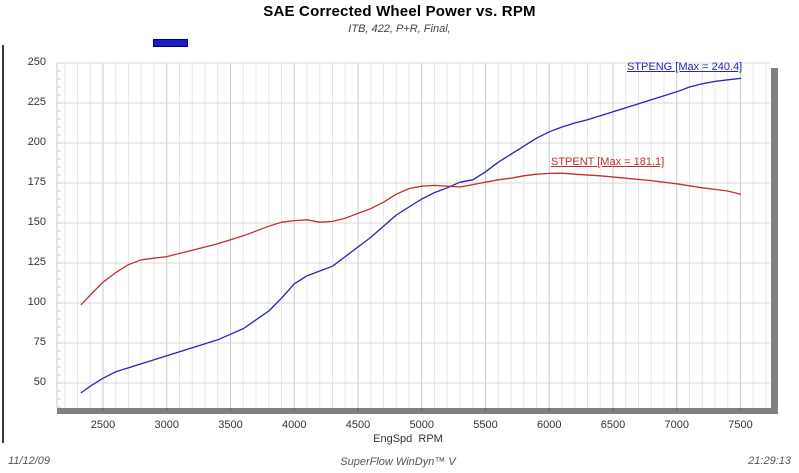 Image resolution: width=799 pixels, height=473 pixels. What do you see at coordinates (29, 461) in the screenshot?
I see `footer-date: 11/12/09` at bounding box center [29, 461].